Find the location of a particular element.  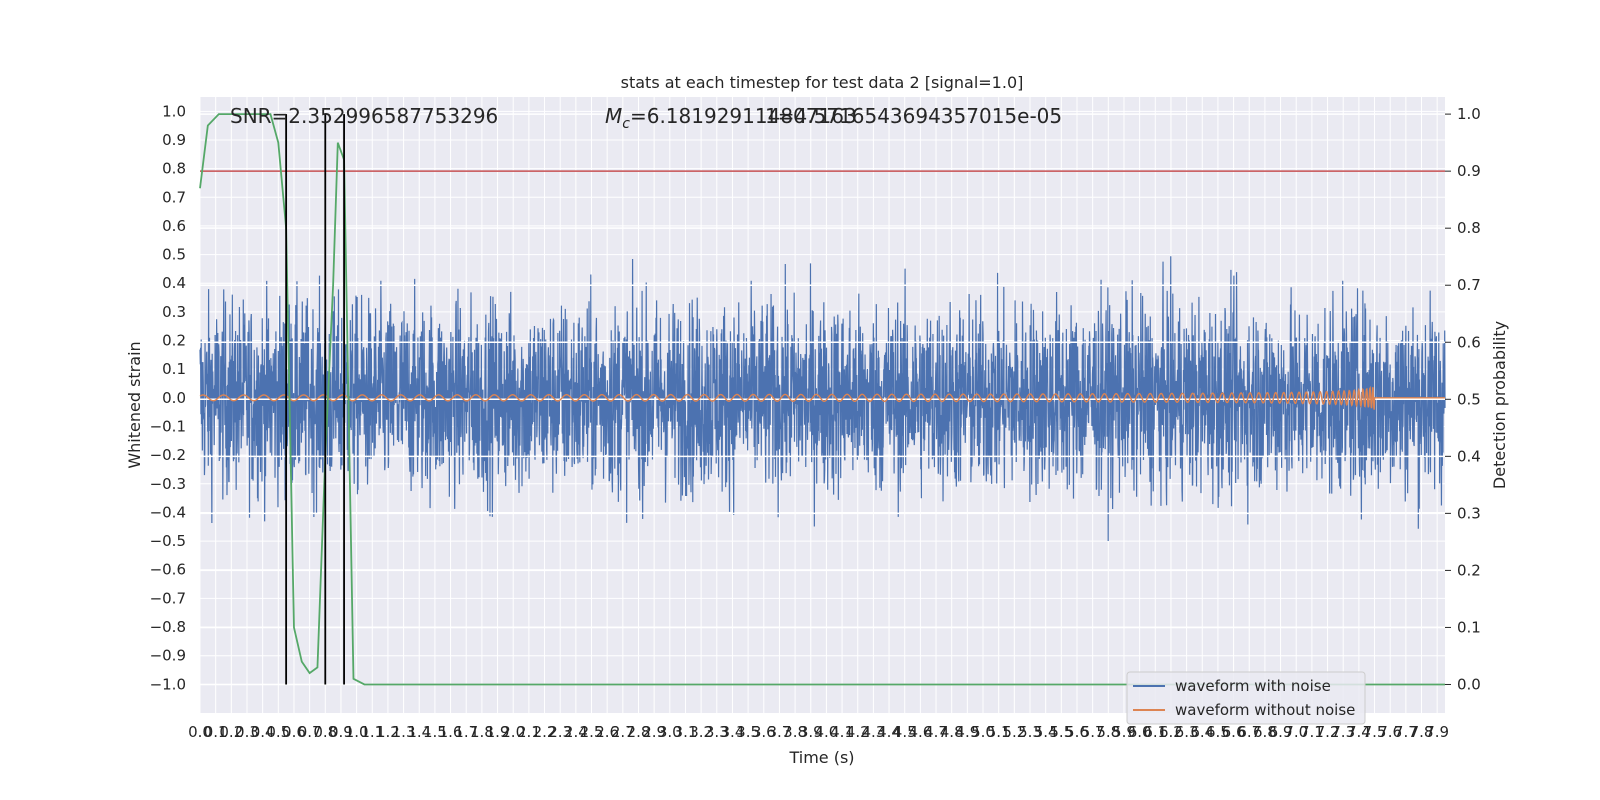

y-left-tick-label: 1.0 is located at coordinates (174, 111).